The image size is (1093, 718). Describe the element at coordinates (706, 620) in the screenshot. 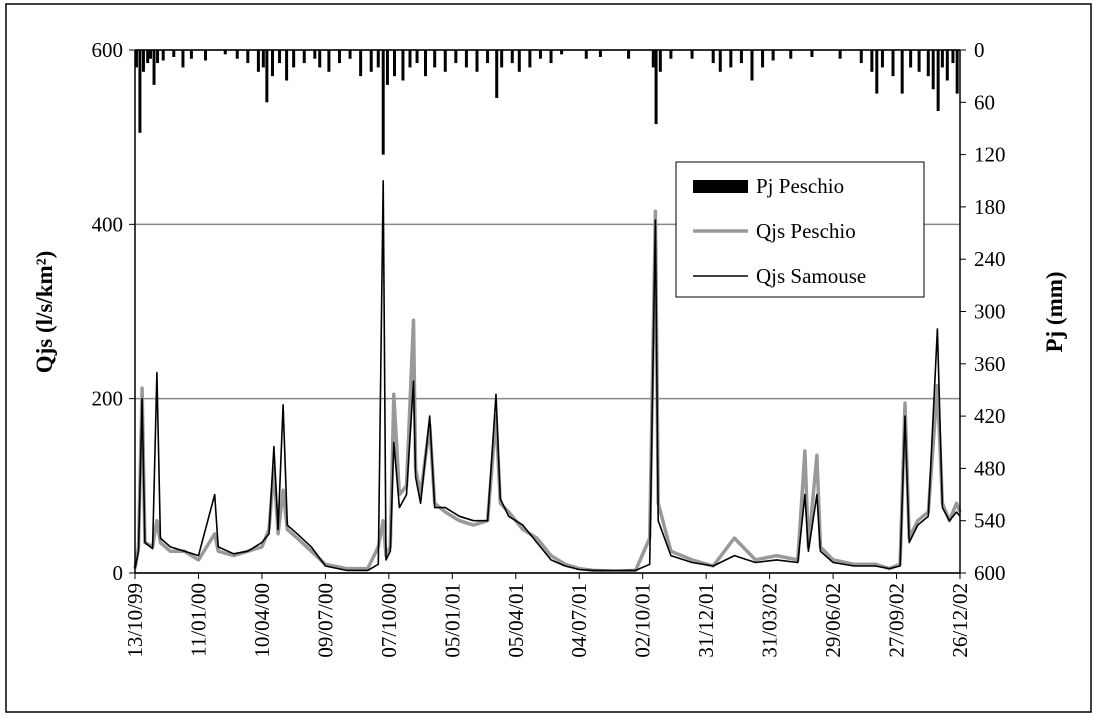

I see `x-tick-label: 31/12/01` at that location.